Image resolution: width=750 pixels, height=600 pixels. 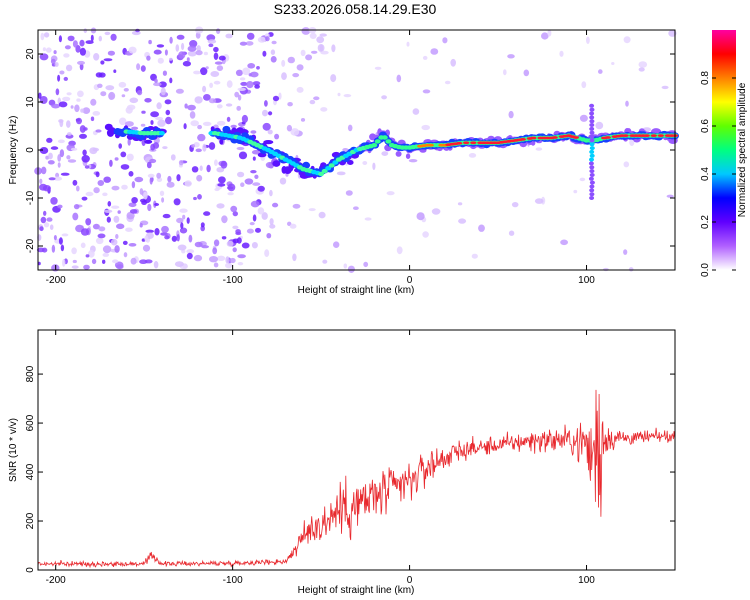 I want to click on snr-x-tick-label: 0, so click(x=410, y=580).